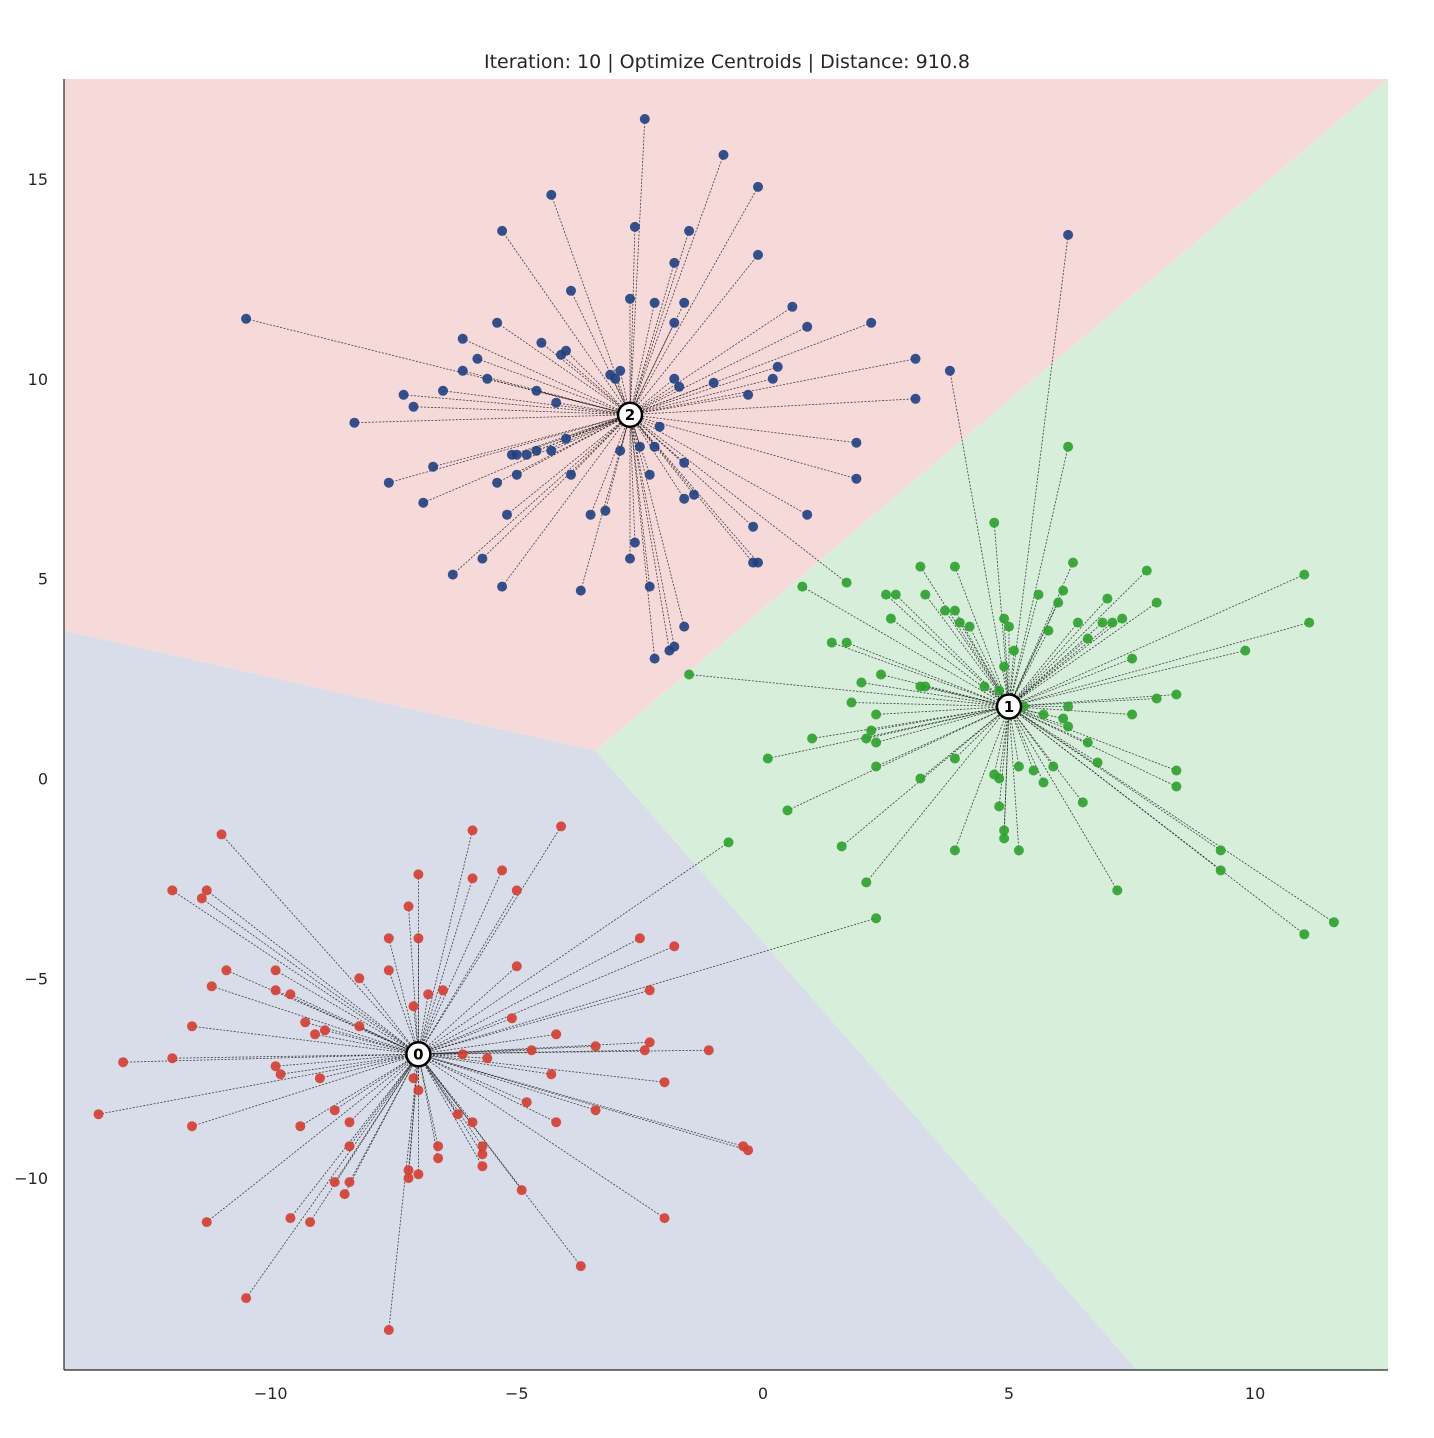 This screenshot has height=1438, width=1434. I want to click on centroid-label: 0, so click(418, 1055).